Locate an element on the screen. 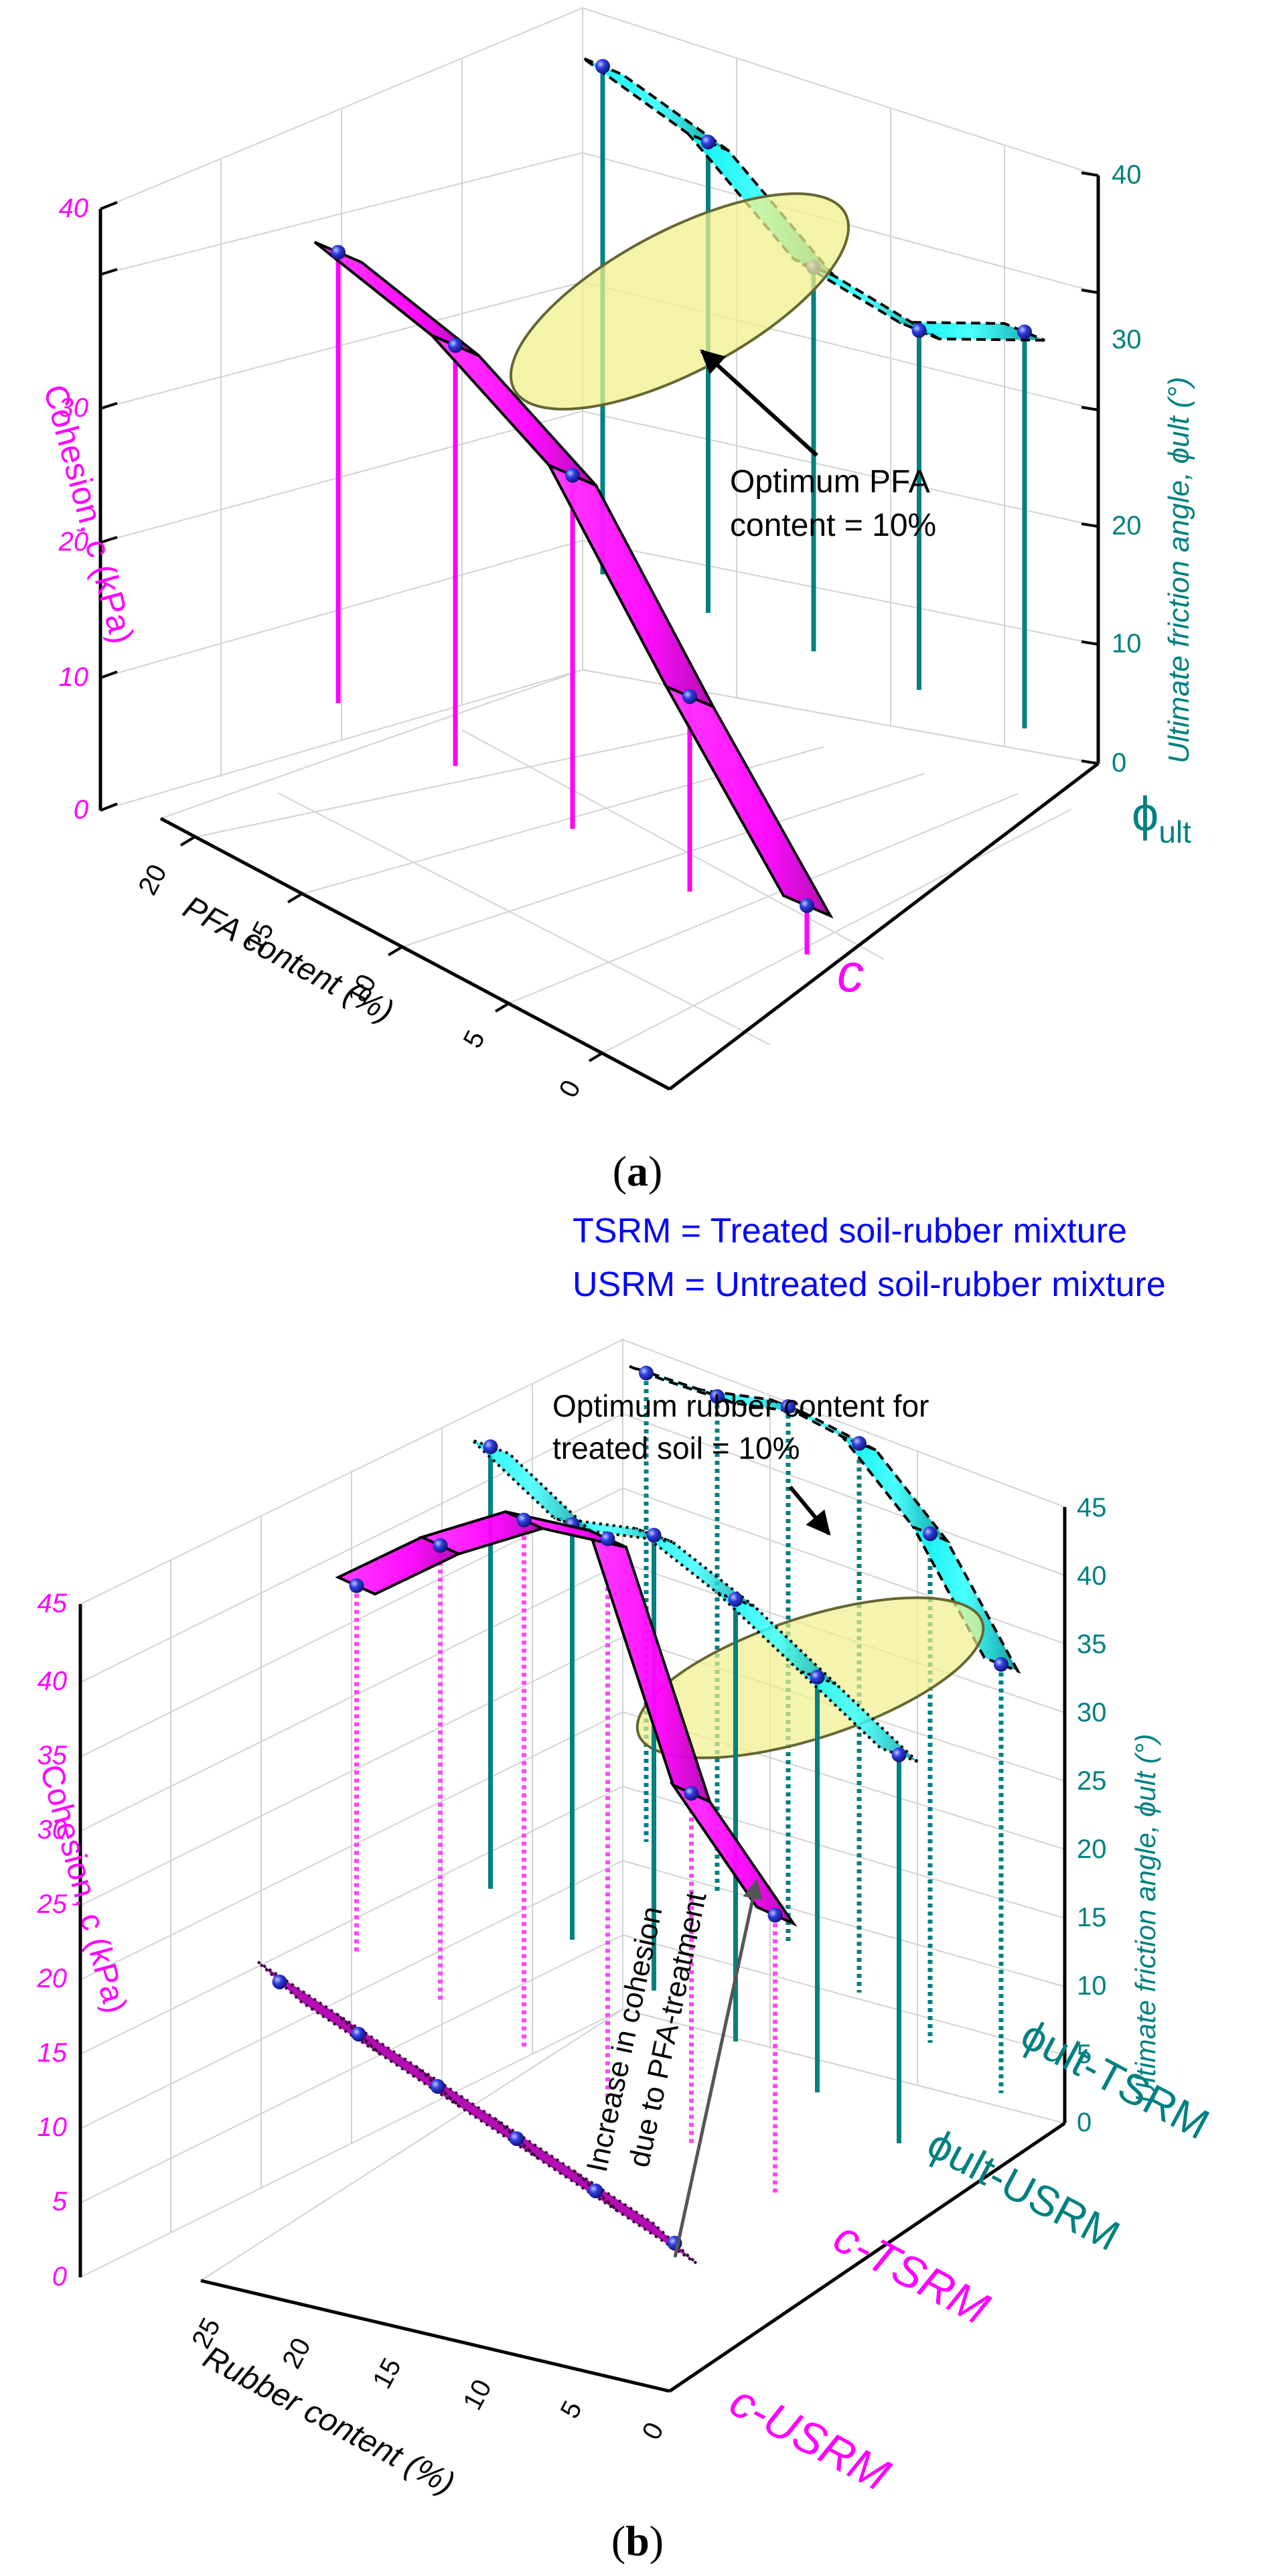 This screenshot has width=1275, height=2576. b-phi-usrm-ribbon is located at coordinates (695, 1791).